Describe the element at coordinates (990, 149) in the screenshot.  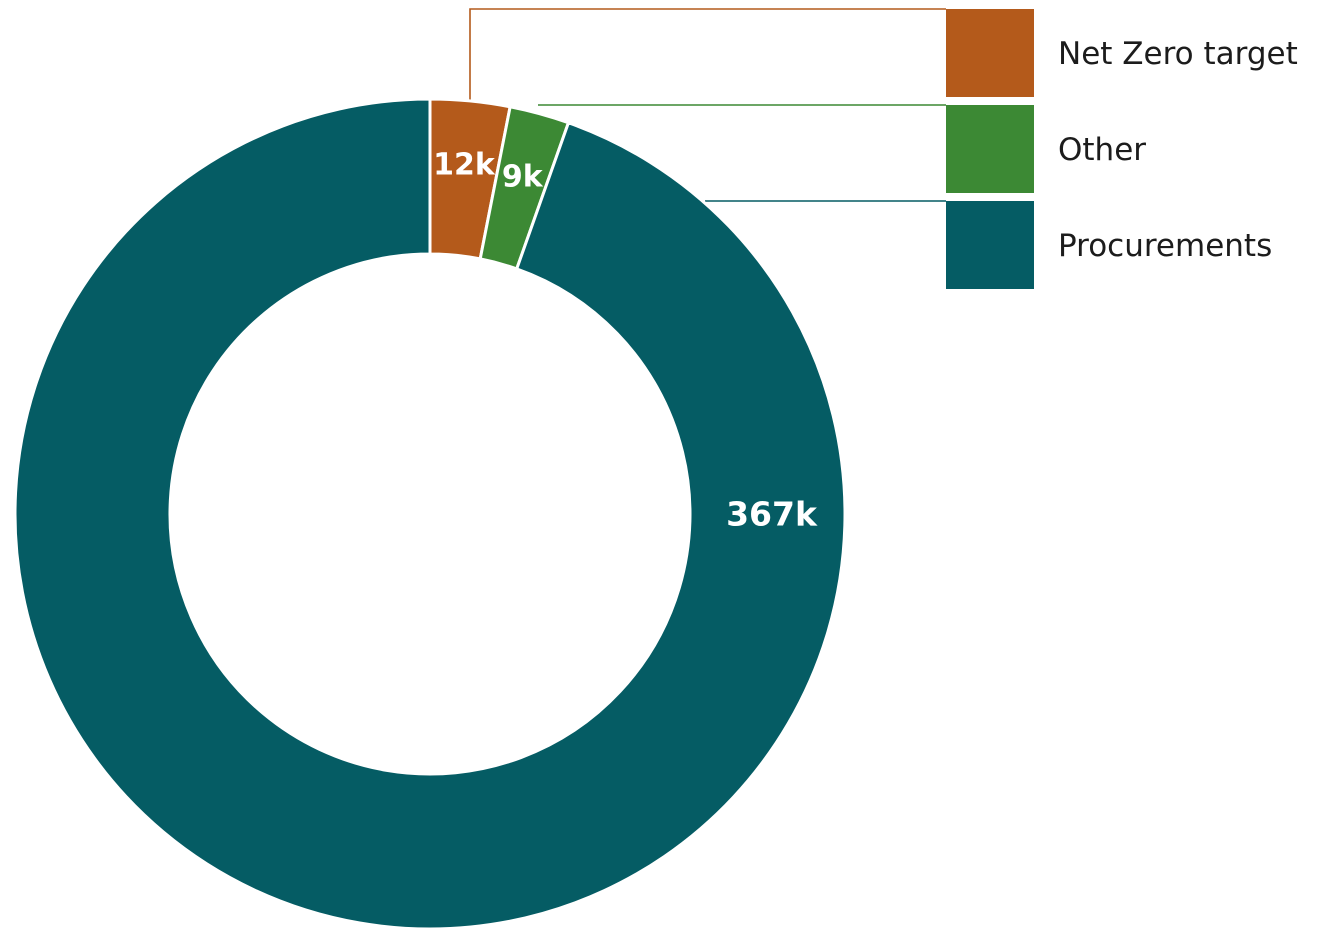
I see `legend-swatch-other` at that location.